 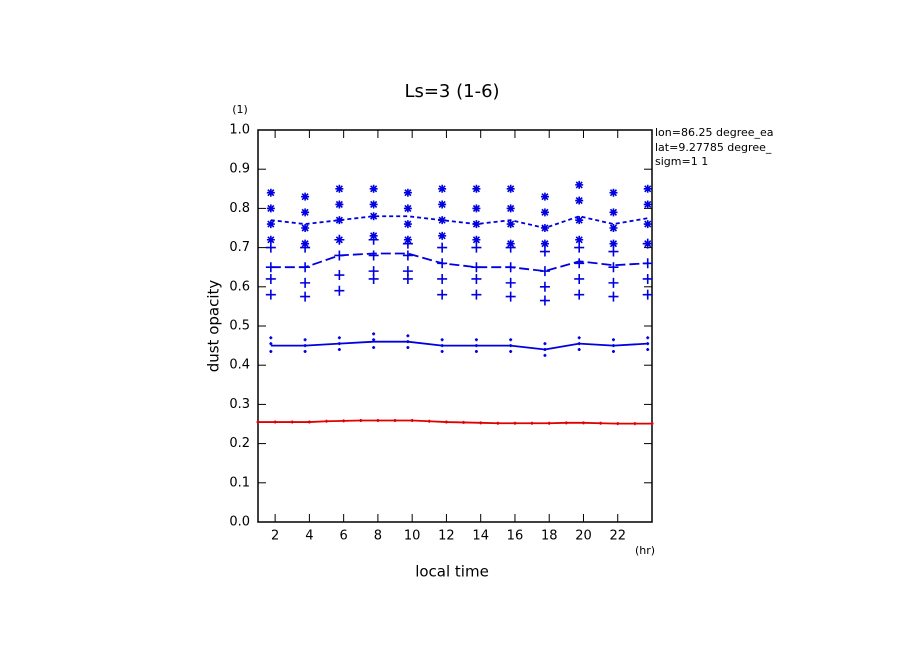 What do you see at coordinates (239, 365) in the screenshot?
I see `y-tick-label: 0.4` at bounding box center [239, 365].